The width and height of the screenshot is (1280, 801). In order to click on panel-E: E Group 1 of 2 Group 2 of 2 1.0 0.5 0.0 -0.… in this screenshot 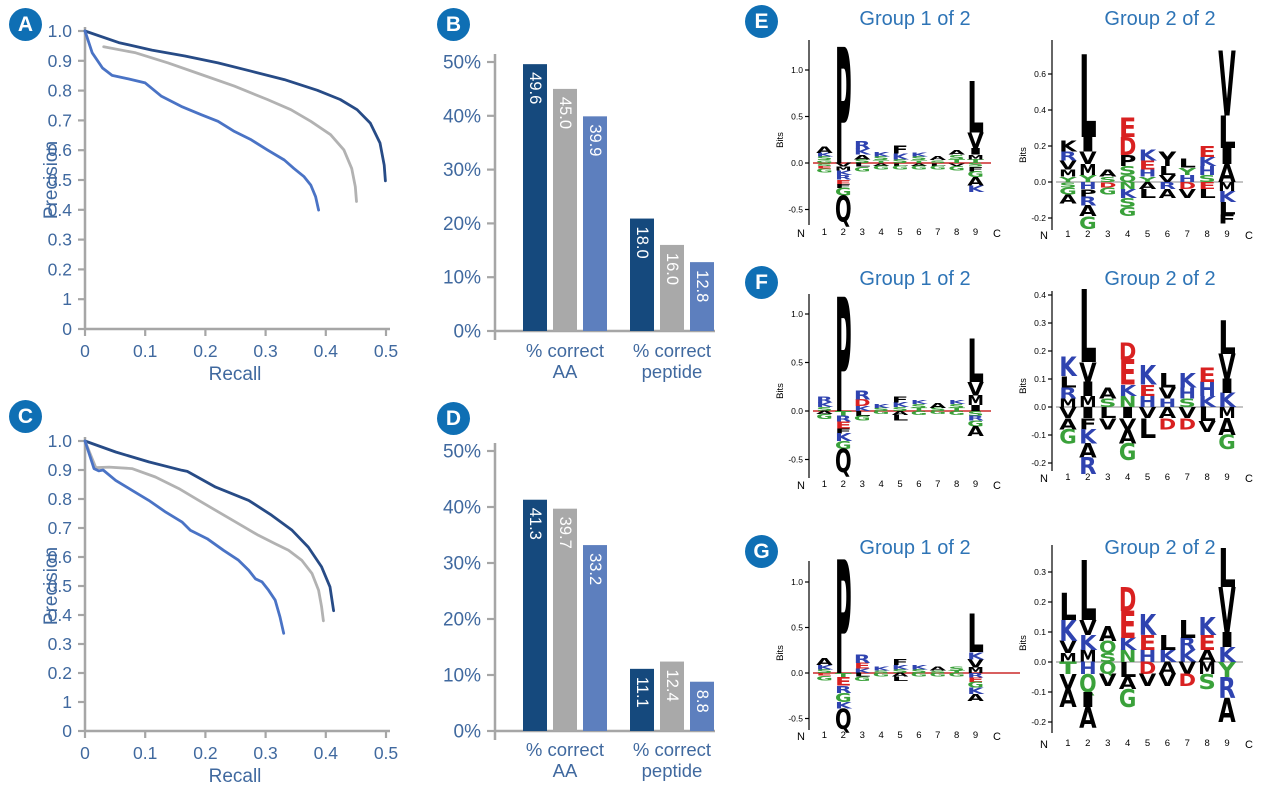, I will do `click(1005, 128)`.